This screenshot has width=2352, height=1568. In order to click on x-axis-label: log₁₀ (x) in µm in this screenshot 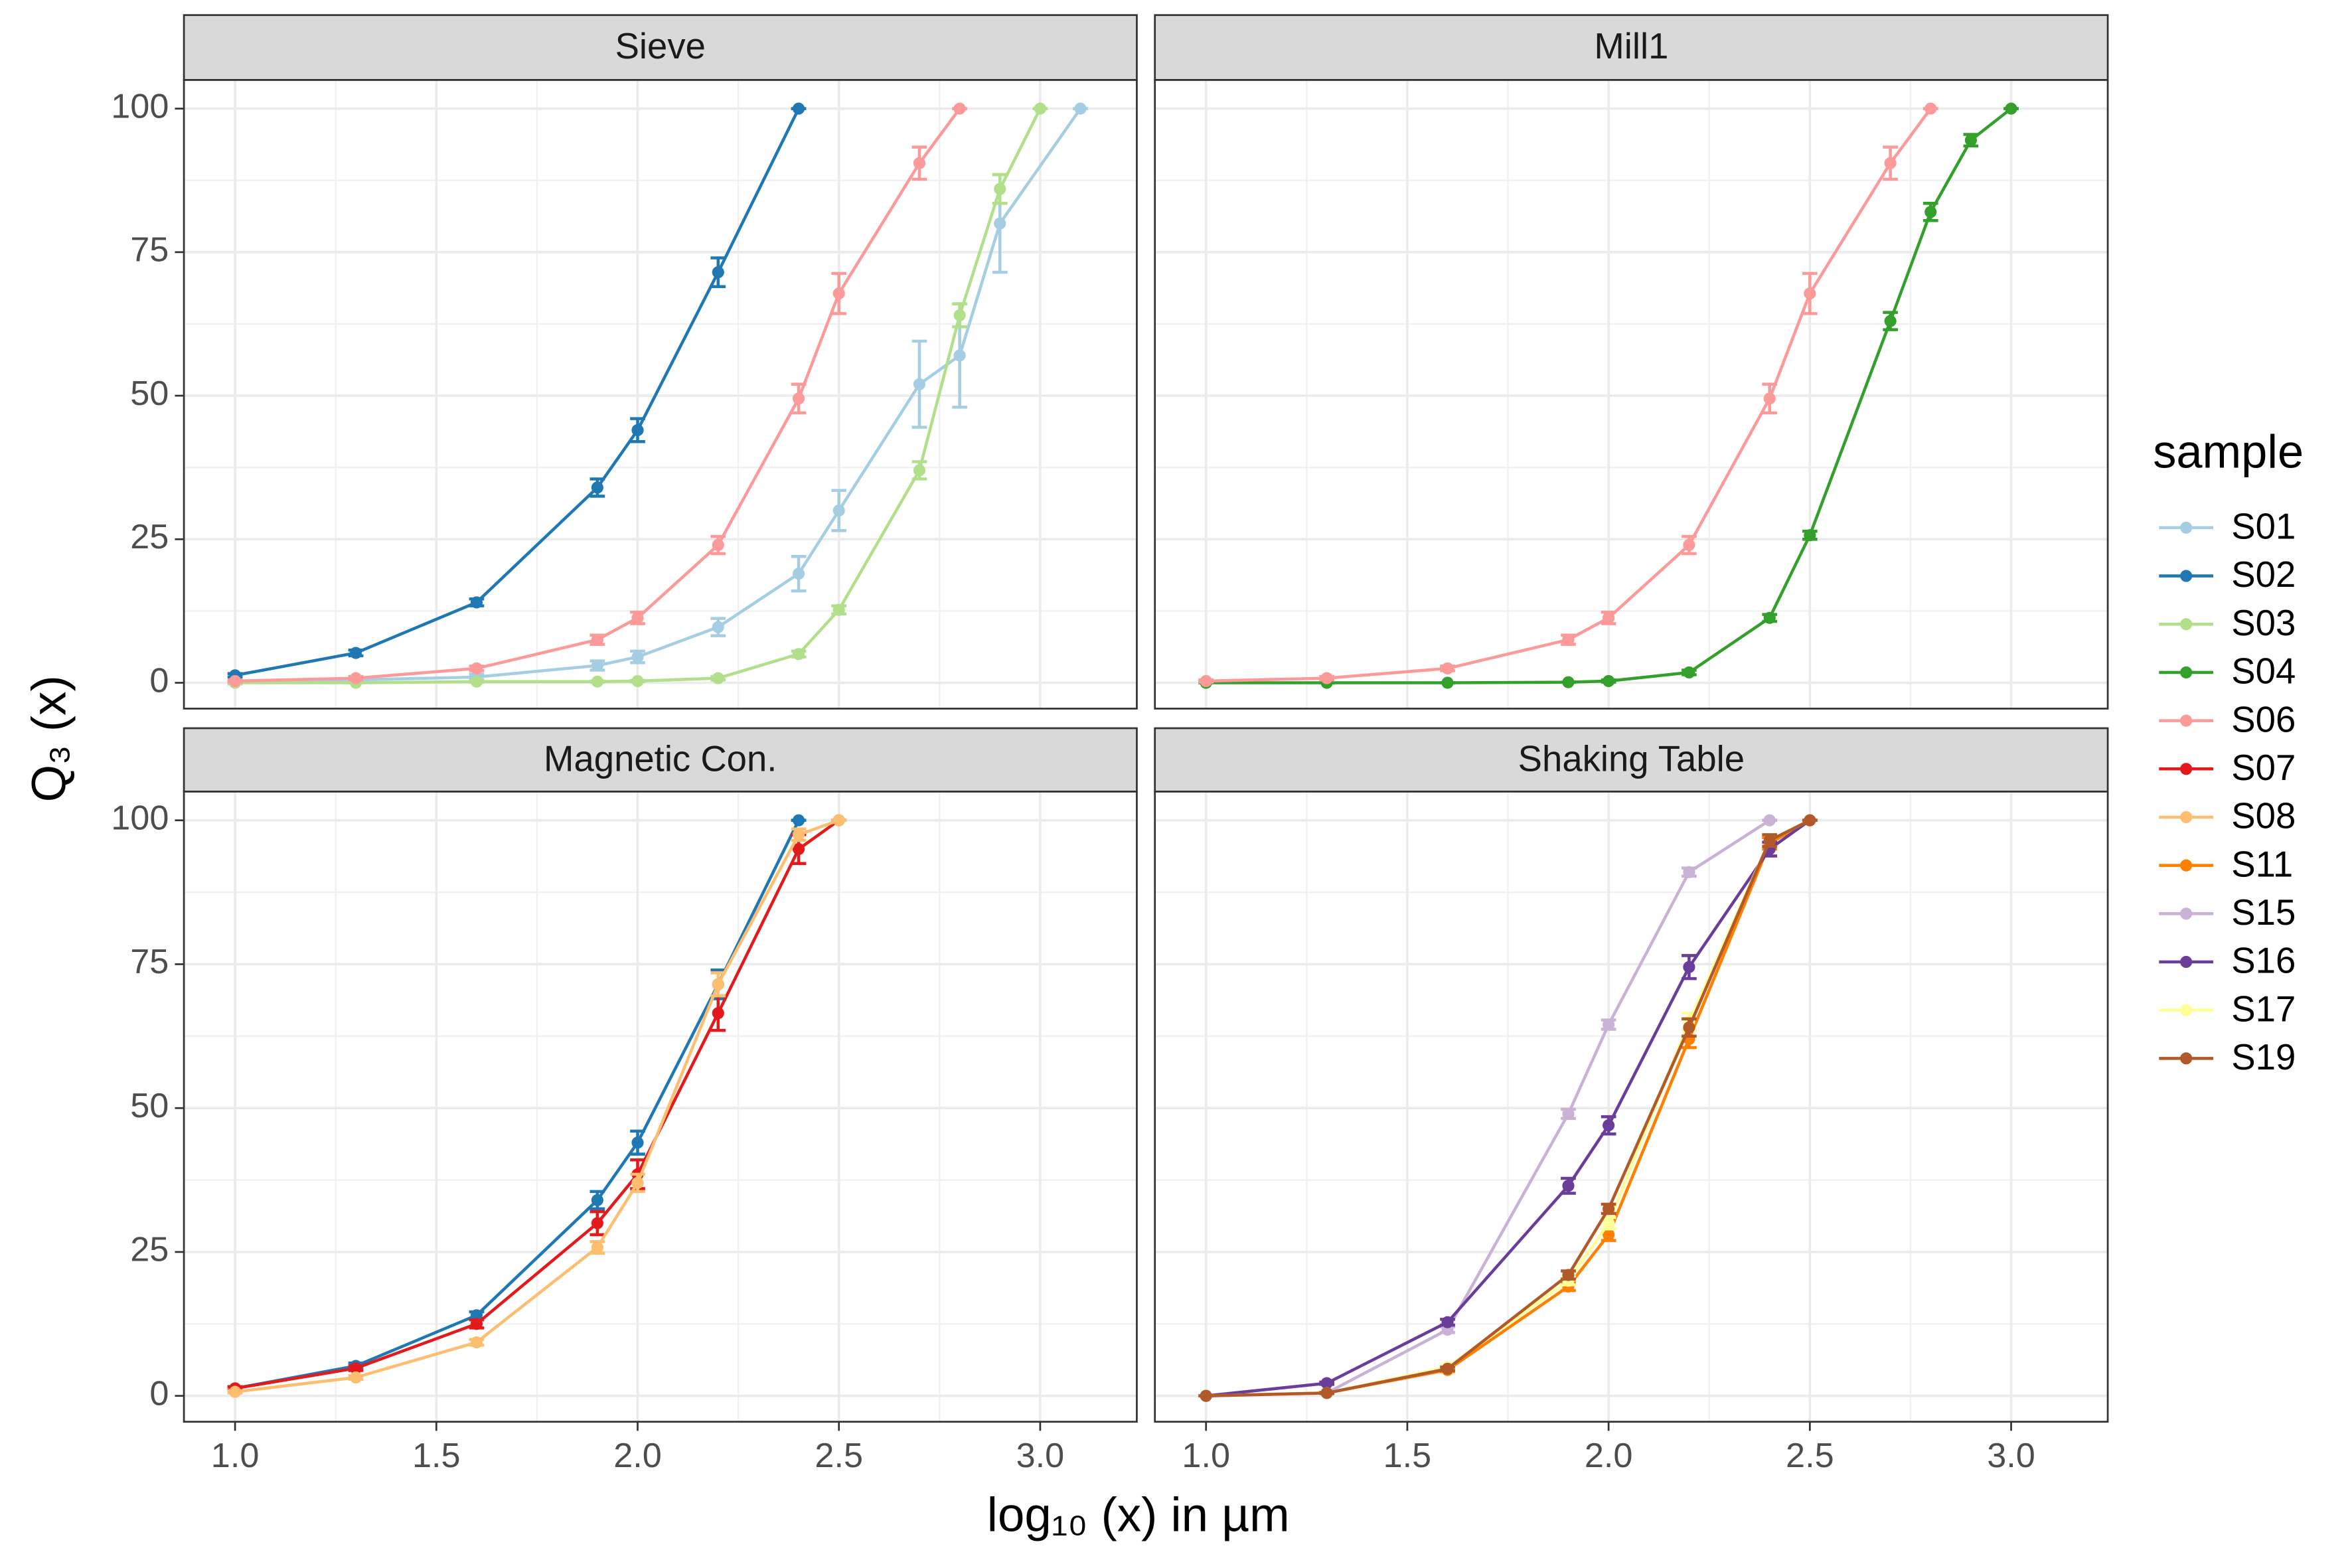, I will do `click(1139, 1514)`.